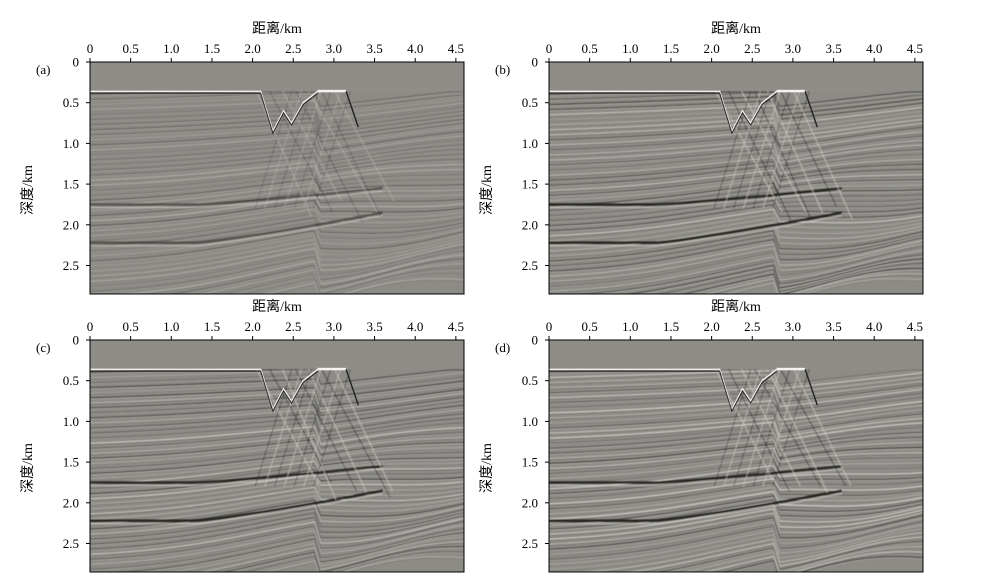 The image size is (1000, 588). I want to click on panel-label: (d), so click(502, 347).